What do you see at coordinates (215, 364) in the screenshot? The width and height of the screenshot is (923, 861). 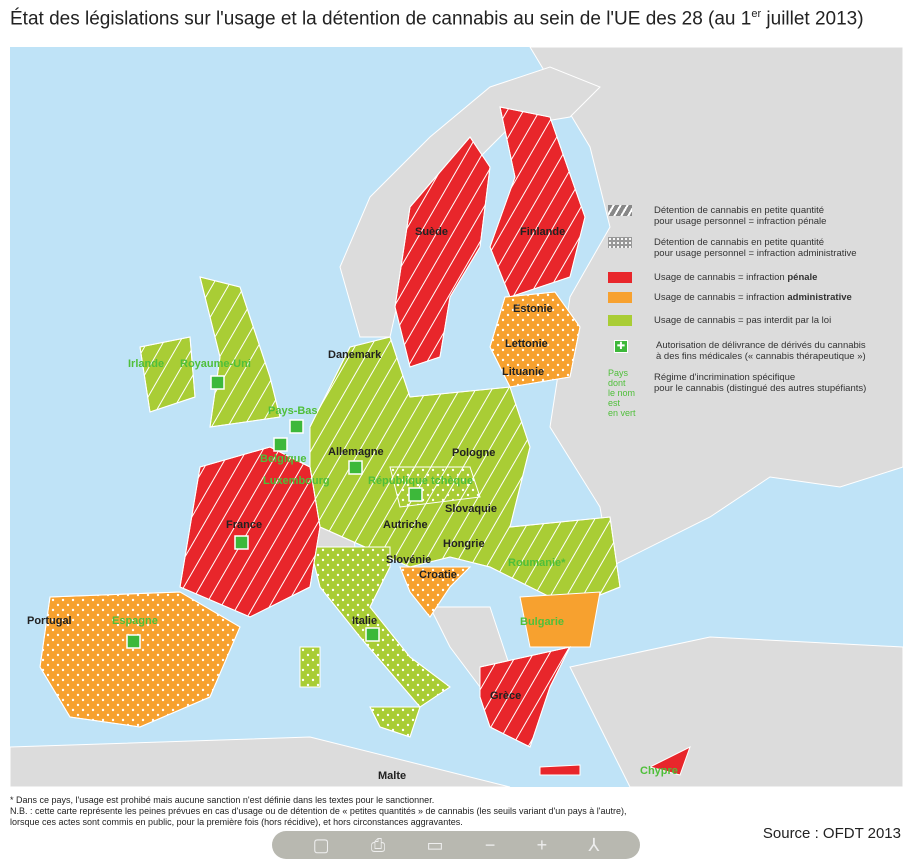 I see `country-label: Royaume-Uni` at bounding box center [215, 364].